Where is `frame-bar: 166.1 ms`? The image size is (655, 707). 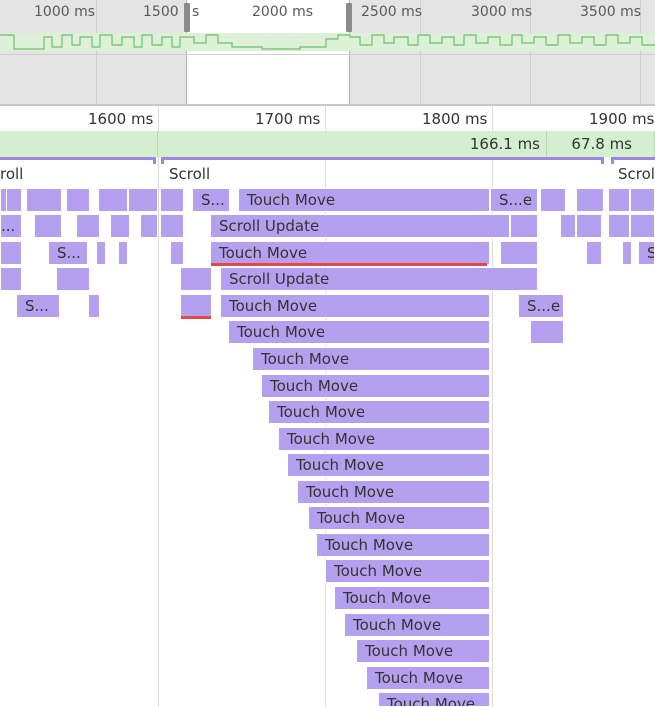
frame-bar: 166.1 ms is located at coordinates (352, 144).